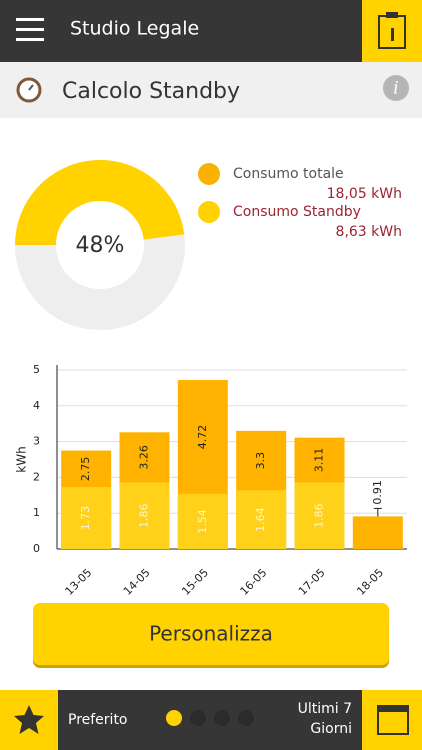  I want to click on star-icon, so click(29, 719).